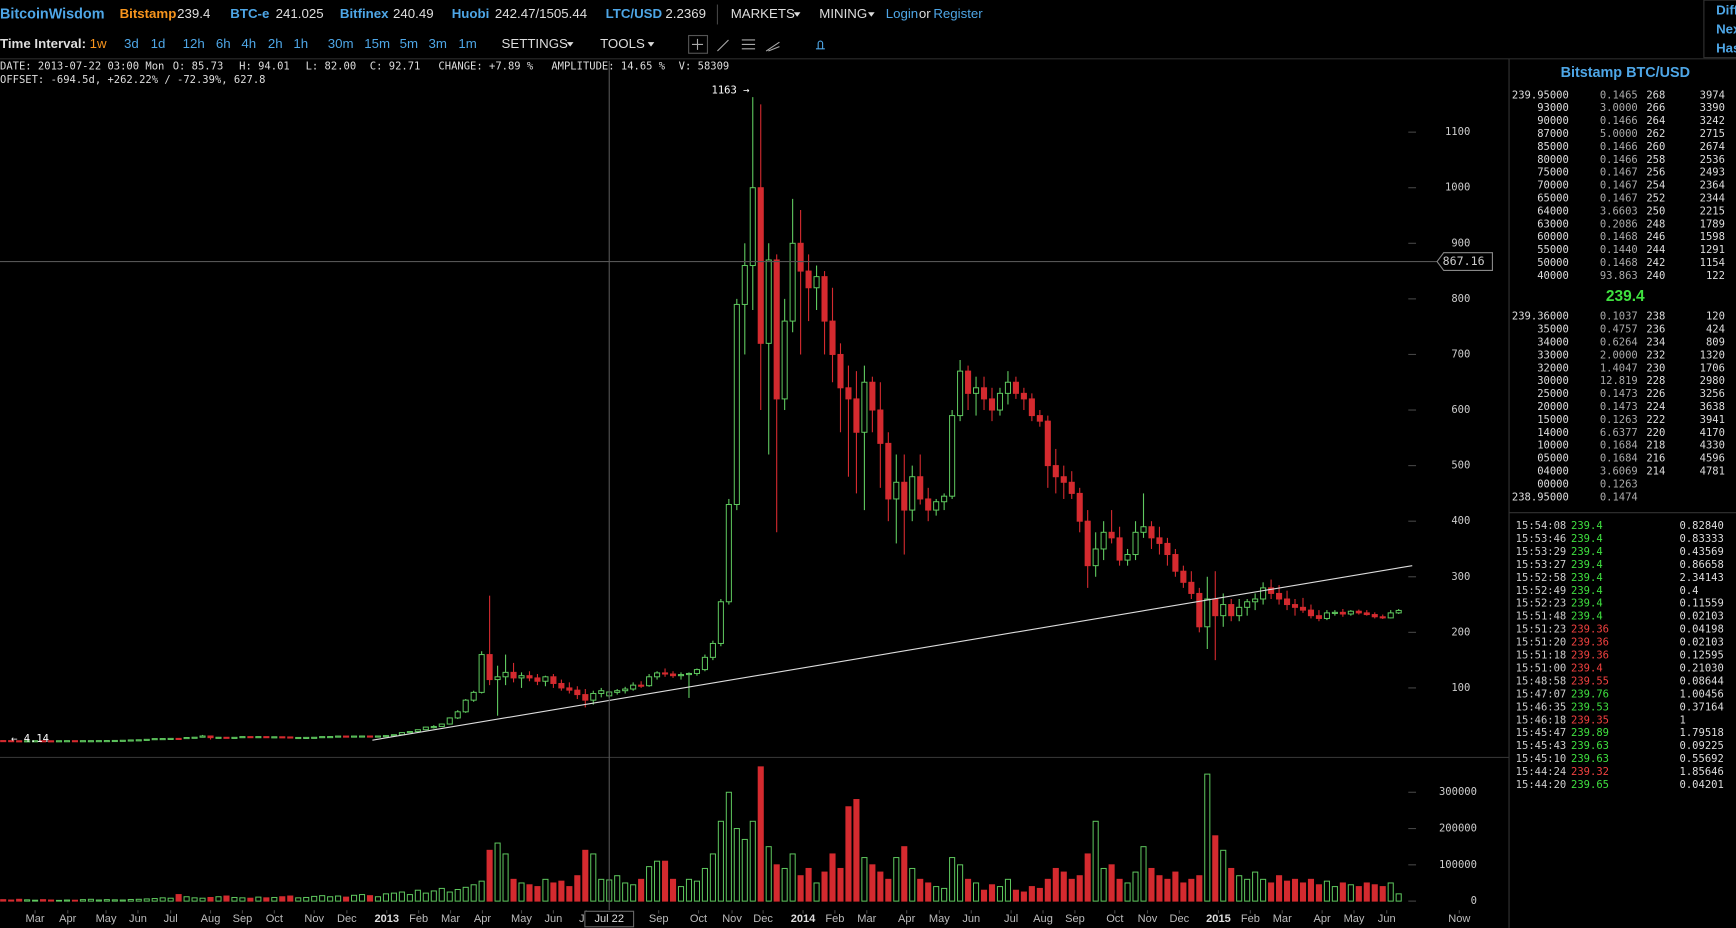 The height and width of the screenshot is (928, 1736). What do you see at coordinates (275, 43) in the screenshot?
I see `interval: 2h` at bounding box center [275, 43].